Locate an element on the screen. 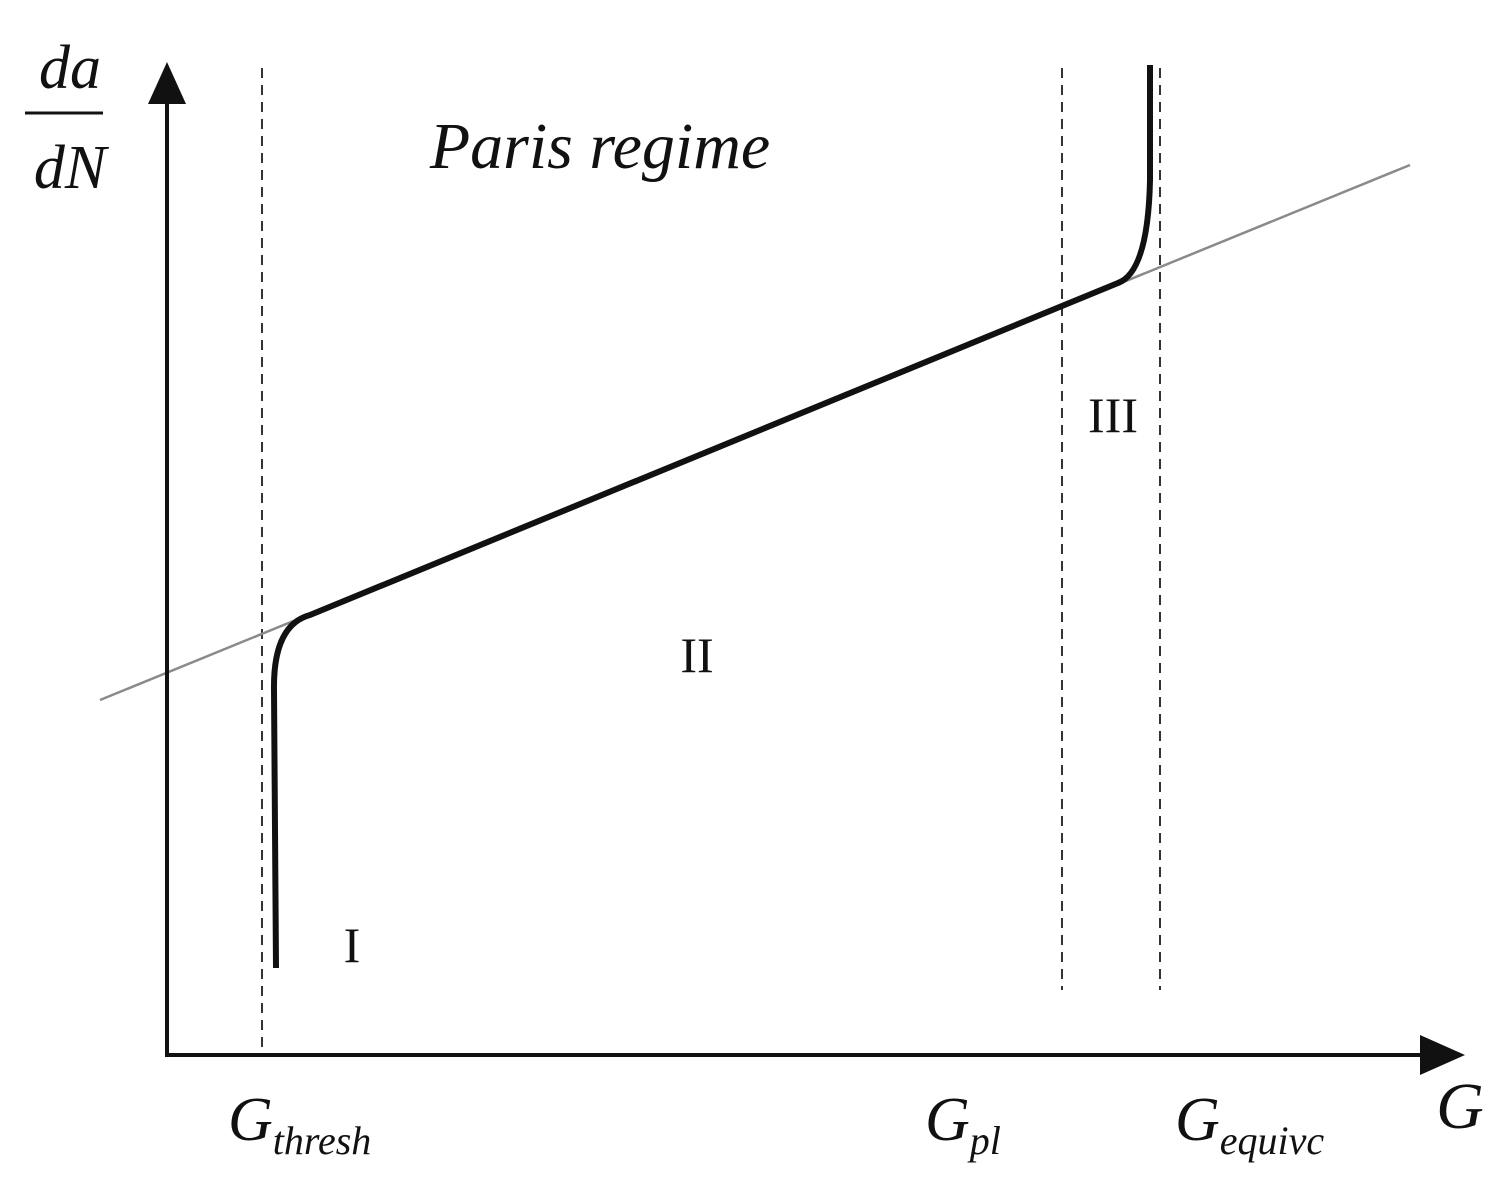 The image size is (1508, 1196). plastic-label-base: G is located at coordinates (947, 1120).